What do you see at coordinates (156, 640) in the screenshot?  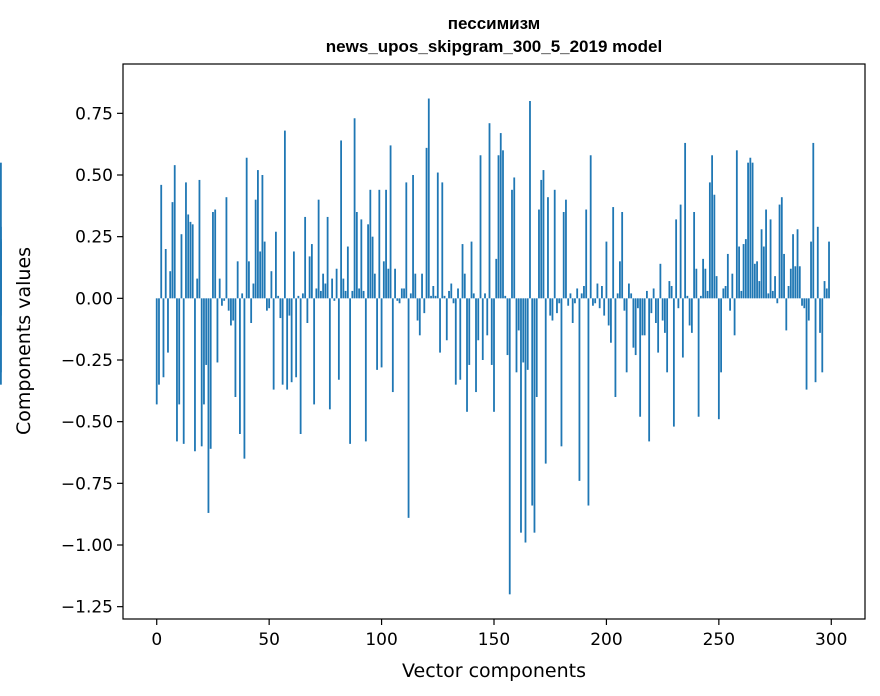 I see `x-tick-label: 0` at bounding box center [156, 640].